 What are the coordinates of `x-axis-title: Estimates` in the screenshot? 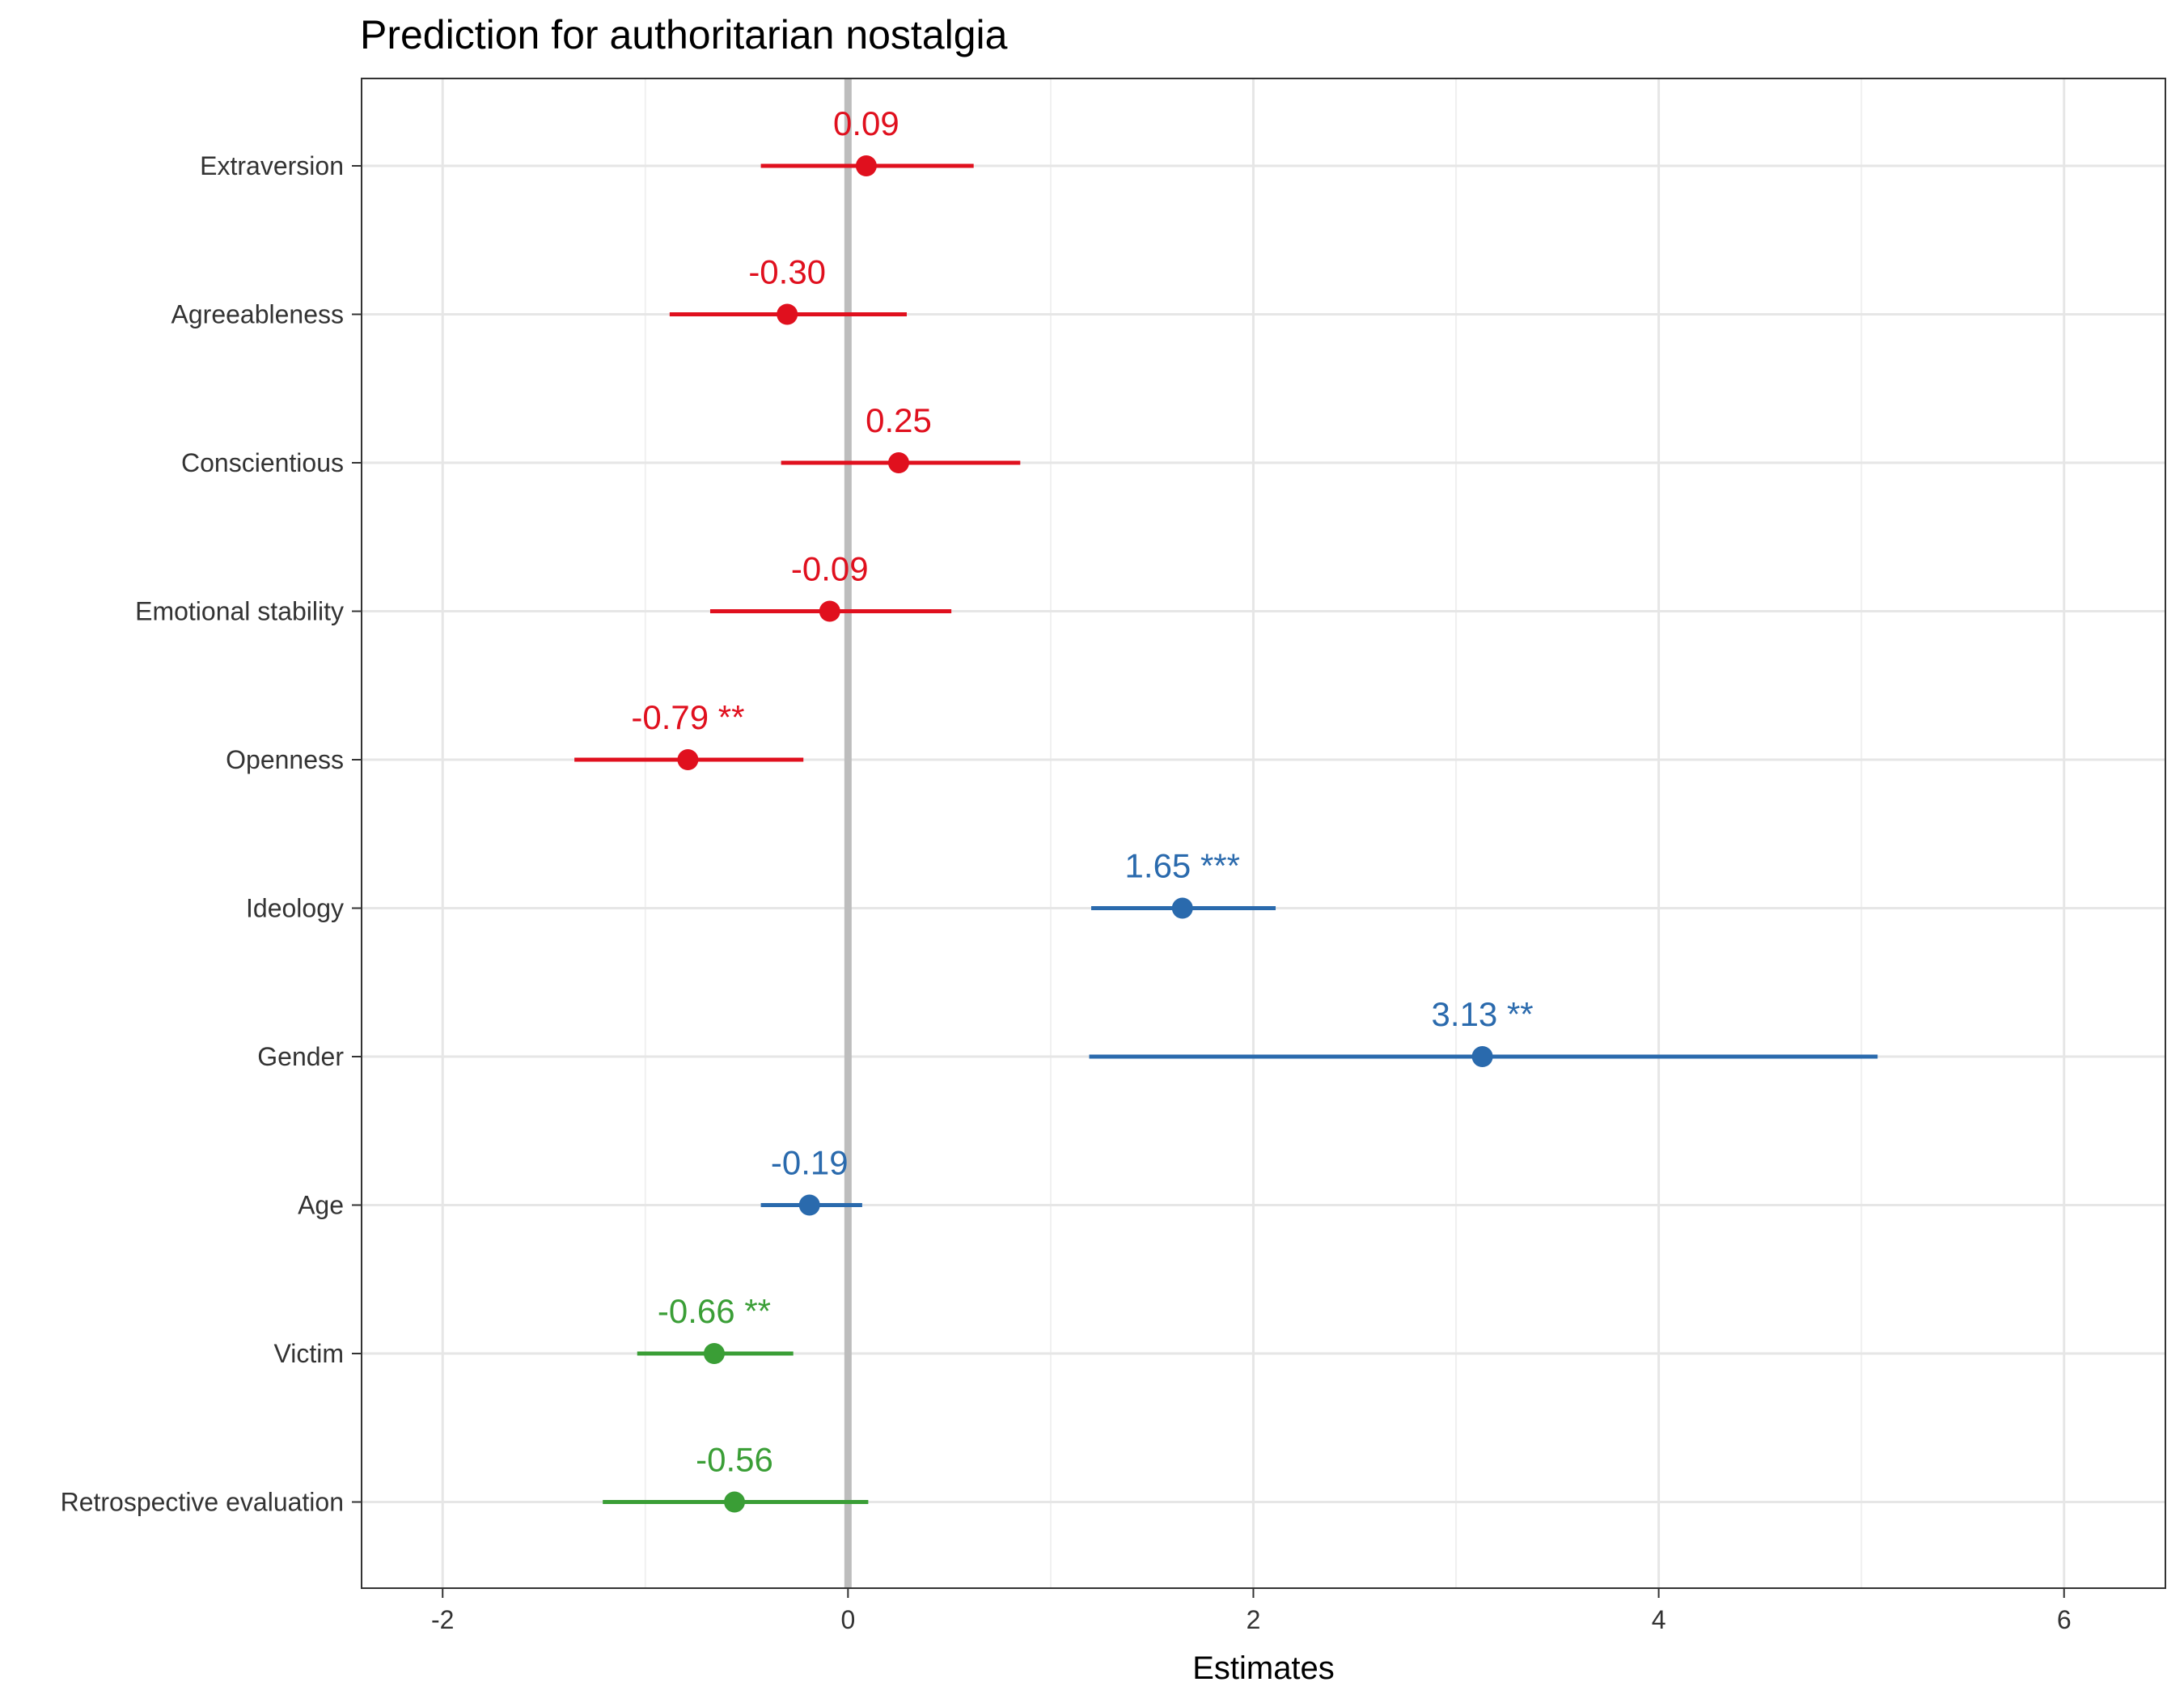 It's located at (1264, 1668).